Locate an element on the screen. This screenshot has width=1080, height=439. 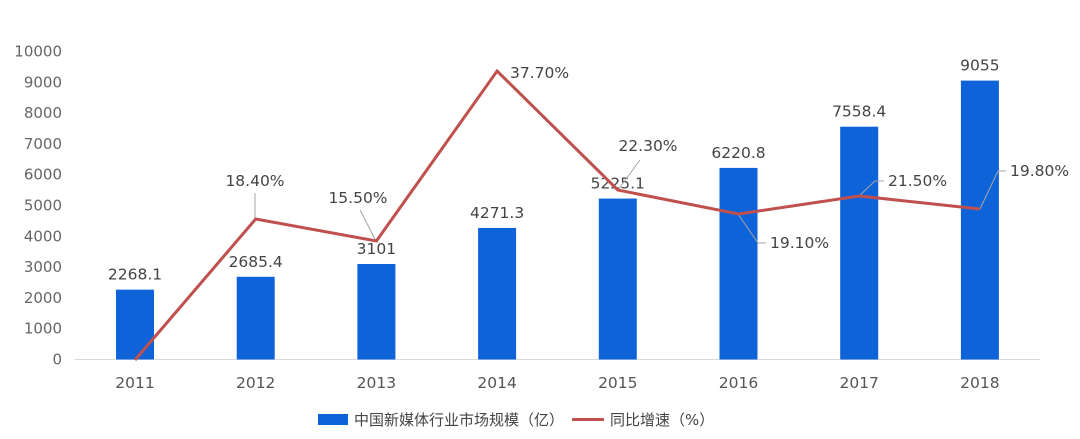
bar-value-label: 5225.1 is located at coordinates (618, 184).